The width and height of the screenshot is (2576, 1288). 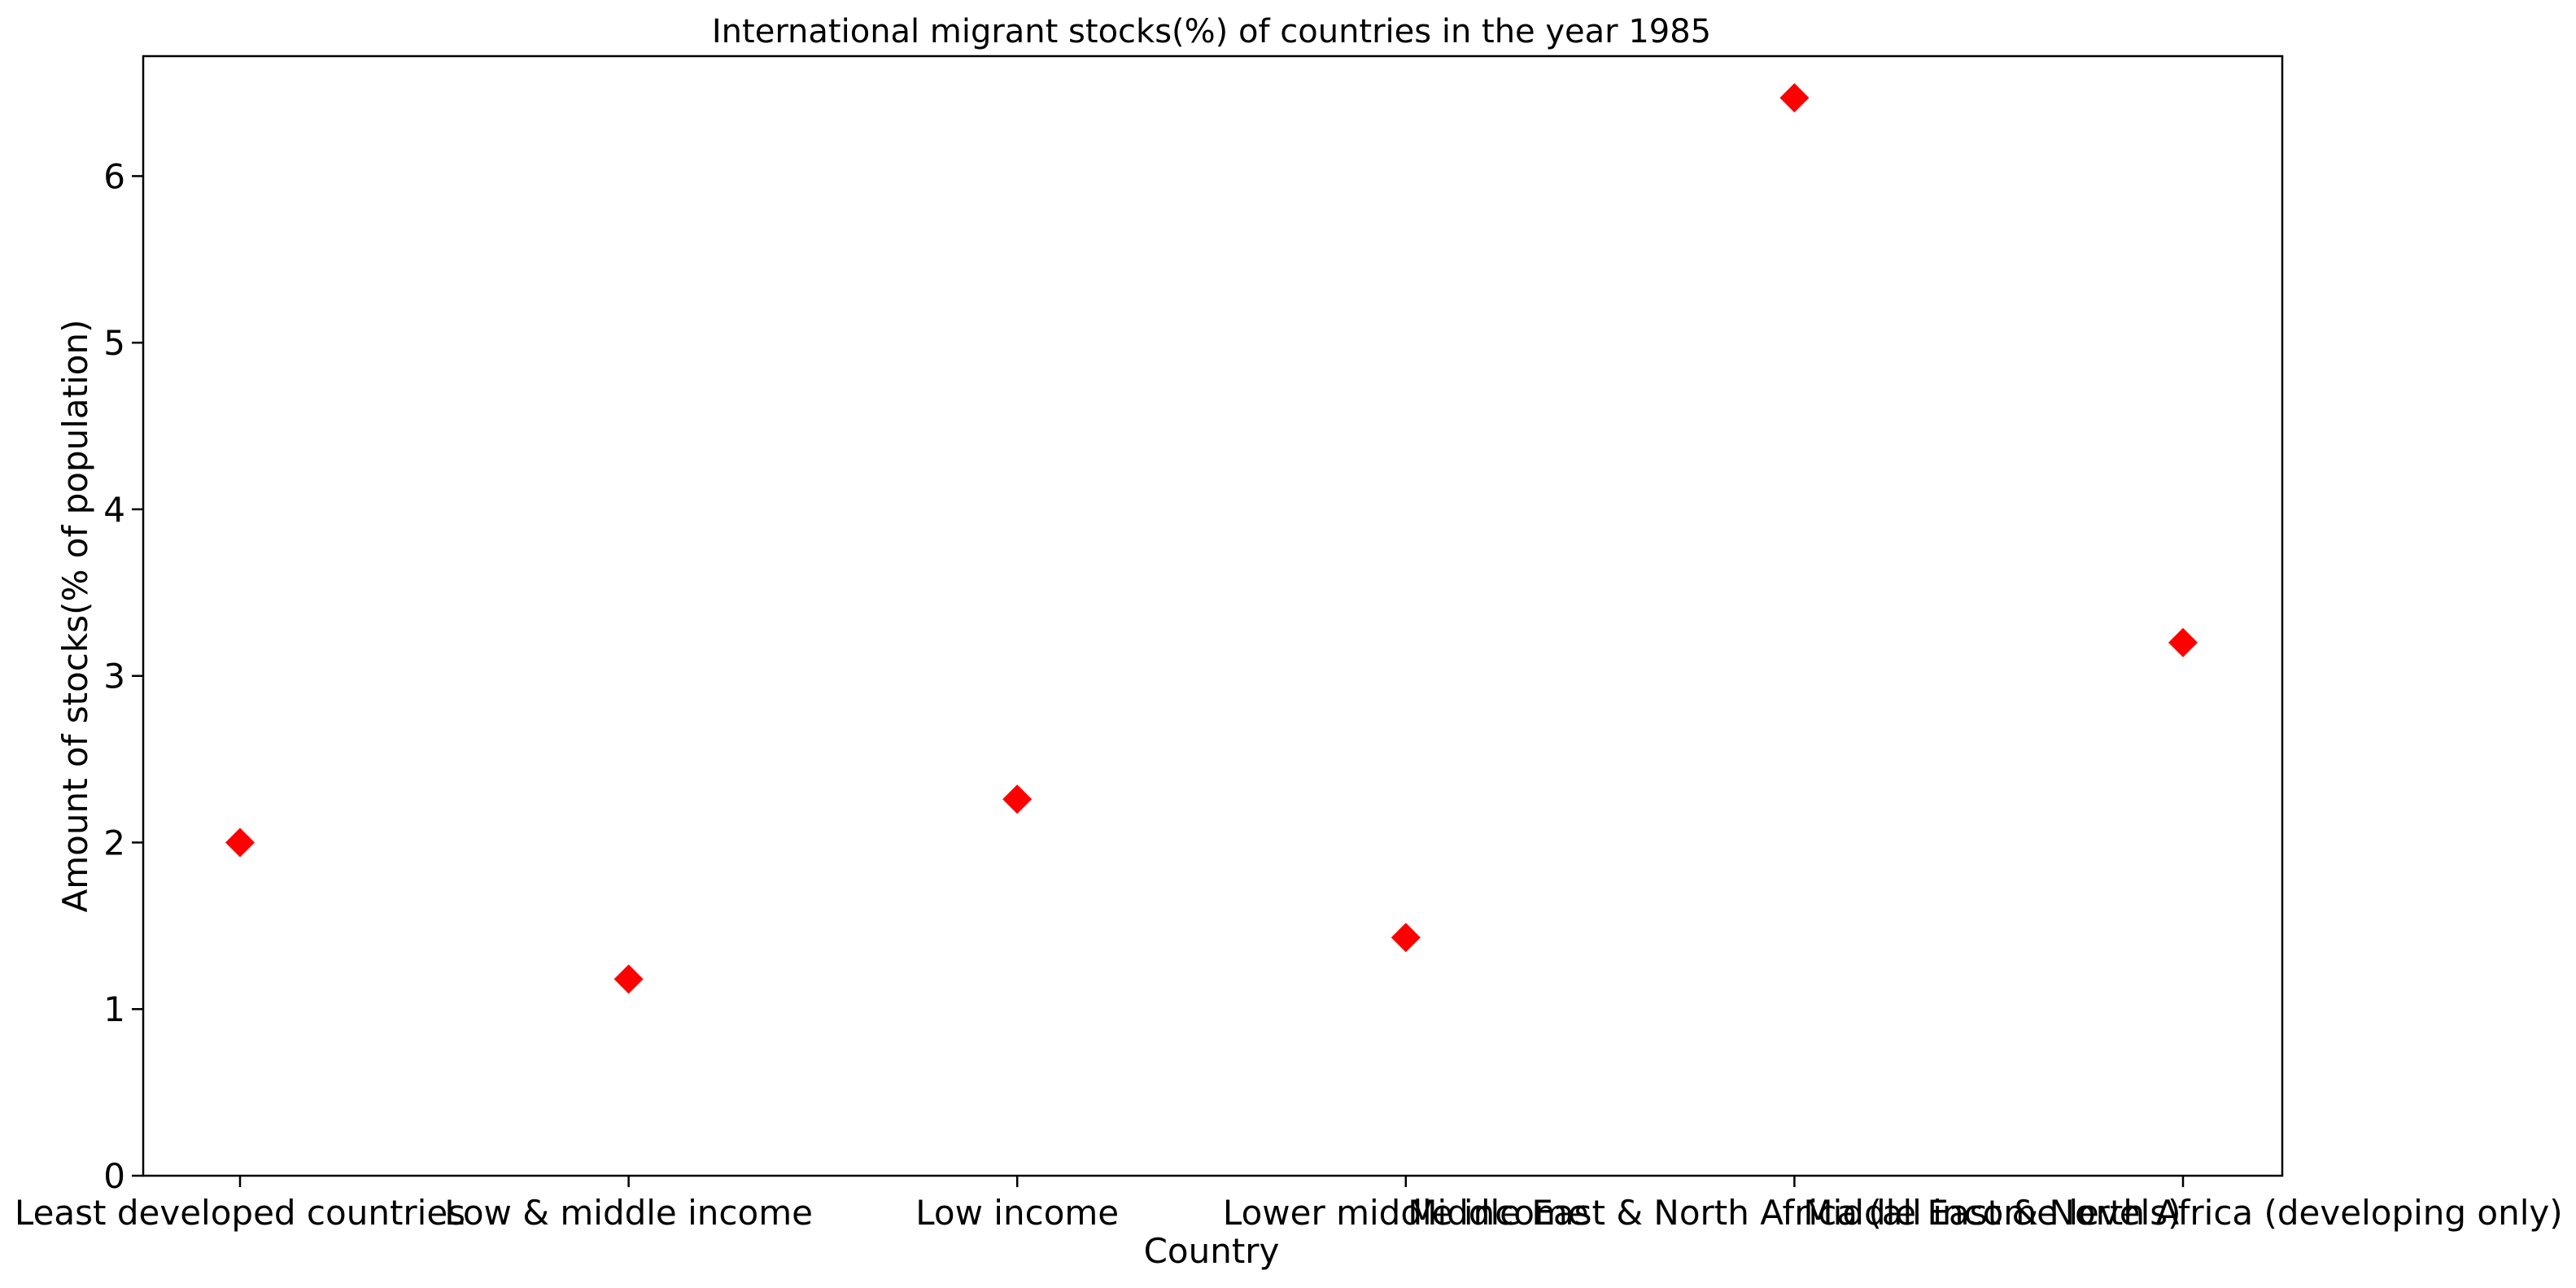 I want to click on y-tick-label: 0, so click(x=114, y=1176).